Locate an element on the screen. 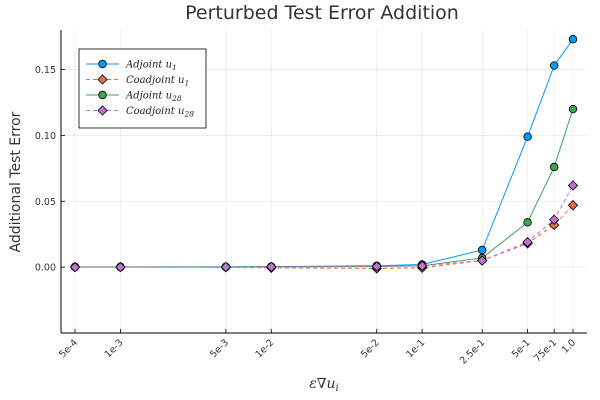  y-tick-label: 0.10 is located at coordinates (45, 136).